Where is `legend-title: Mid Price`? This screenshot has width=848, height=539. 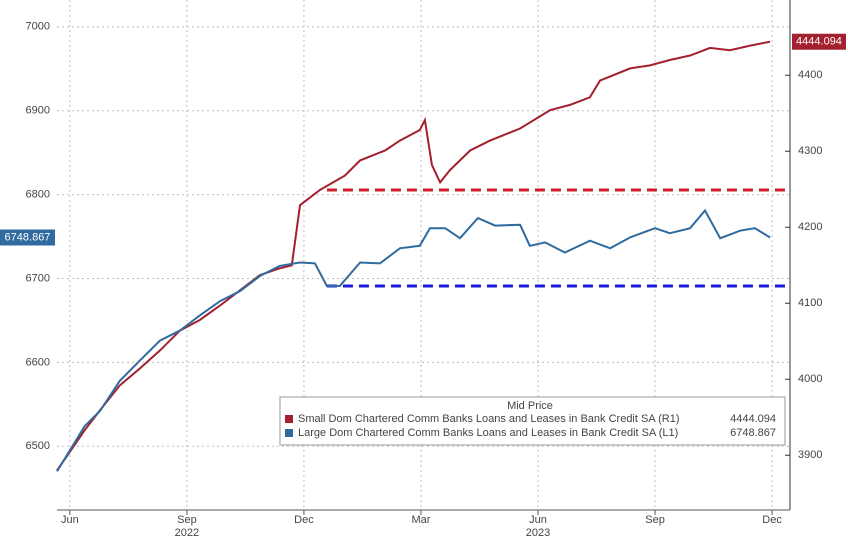
legend-title: Mid Price is located at coordinates (530, 406).